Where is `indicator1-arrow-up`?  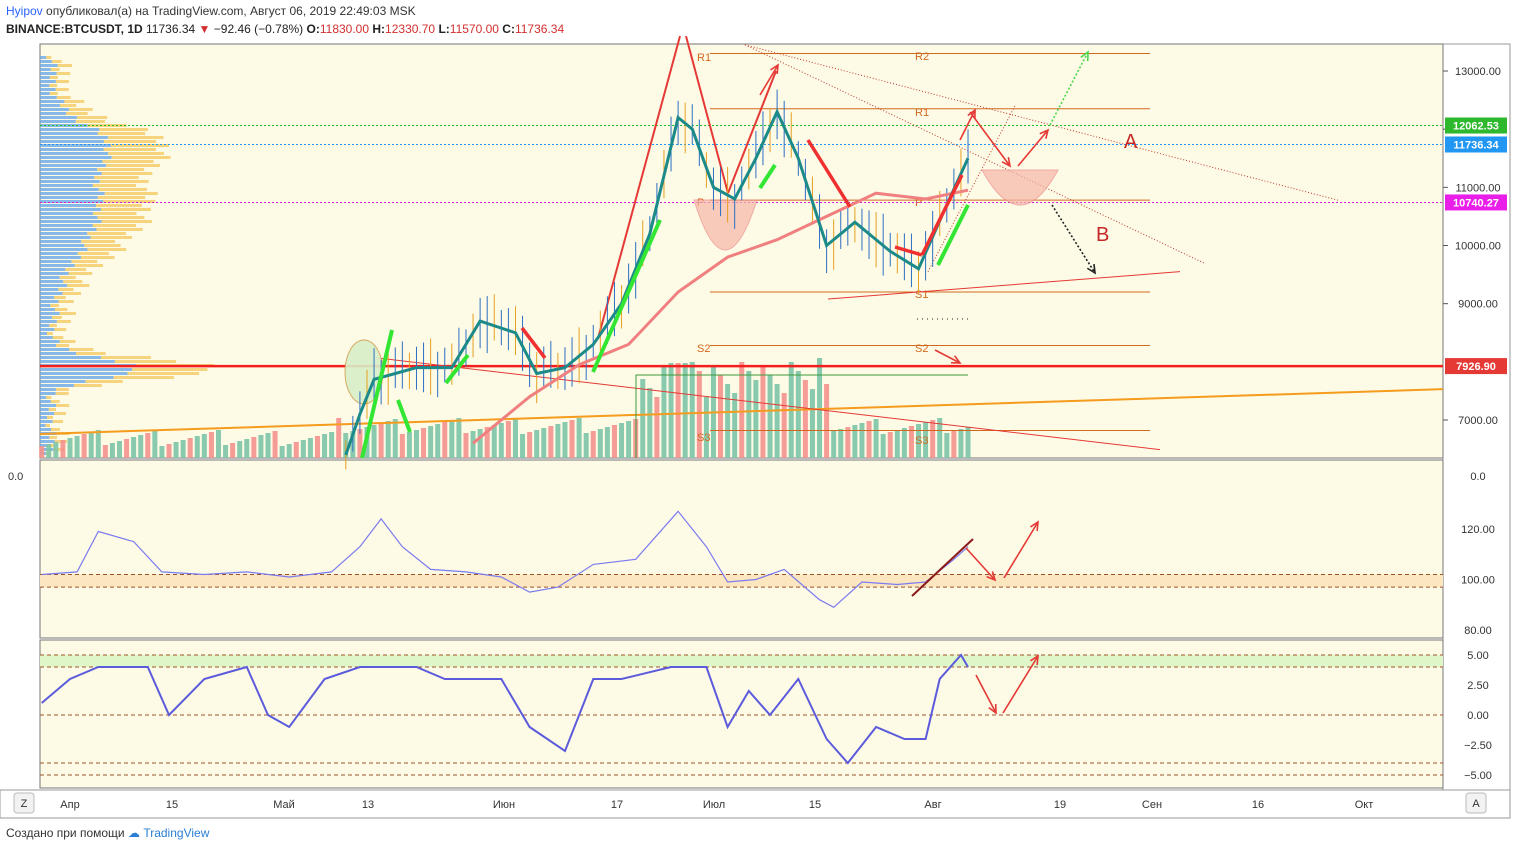
indicator1-arrow-up is located at coordinates (1021, 550).